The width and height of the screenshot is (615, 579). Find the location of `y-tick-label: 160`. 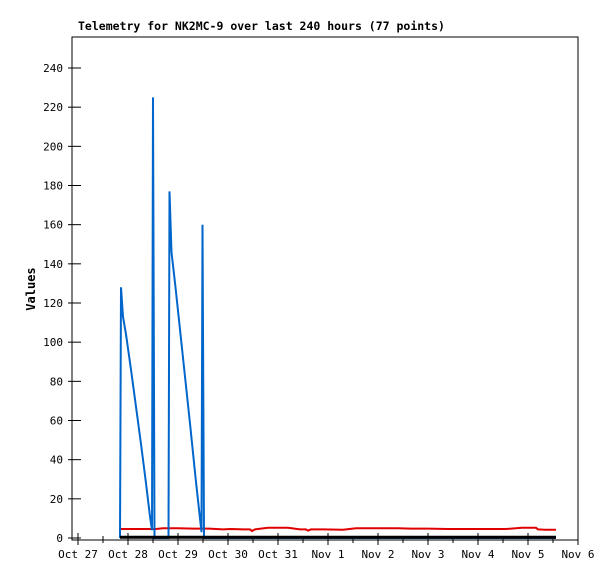

y-tick-label: 160 is located at coordinates (53, 225).